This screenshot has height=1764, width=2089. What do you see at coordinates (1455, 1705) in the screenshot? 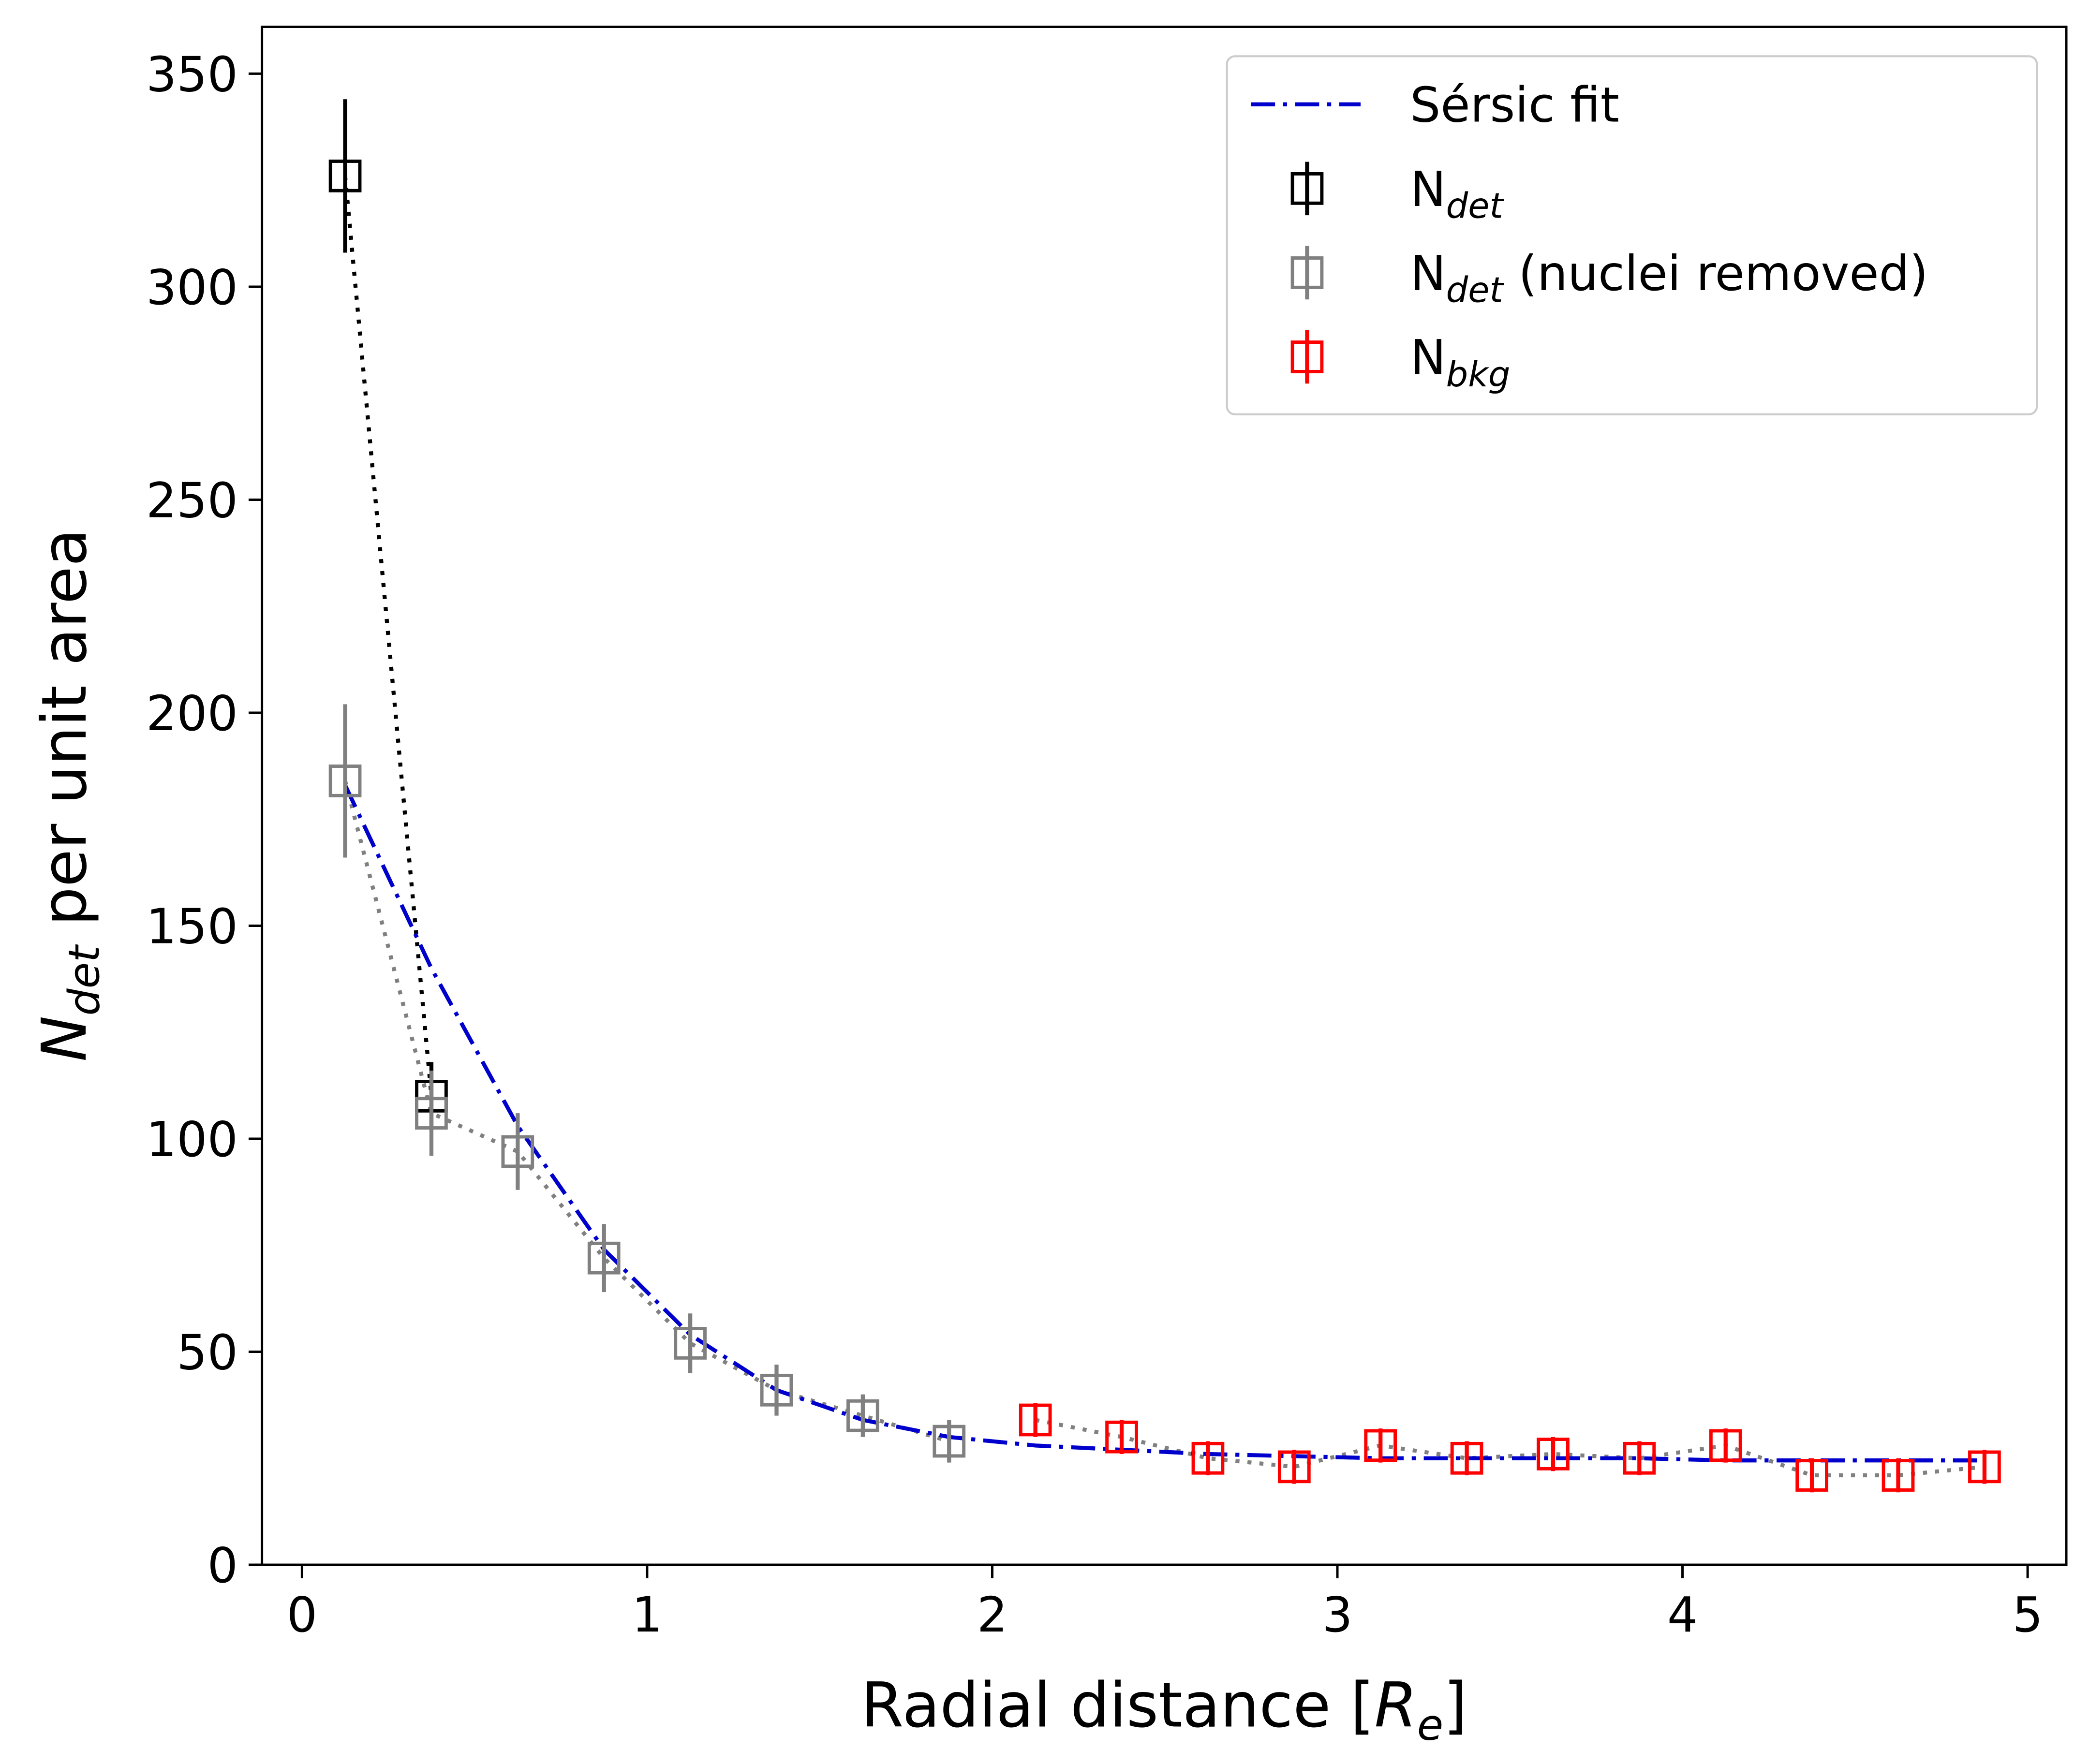
I see `x-label-part: ]` at bounding box center [1455, 1705].